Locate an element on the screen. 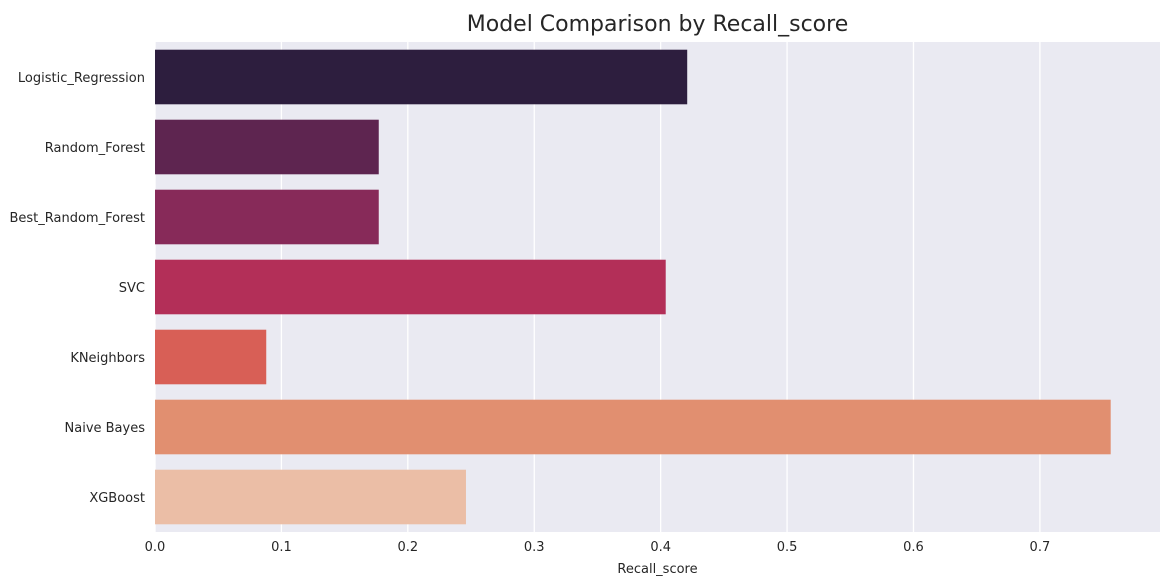 The width and height of the screenshot is (1170, 580). x-tick-label: 0.2 is located at coordinates (407, 547).